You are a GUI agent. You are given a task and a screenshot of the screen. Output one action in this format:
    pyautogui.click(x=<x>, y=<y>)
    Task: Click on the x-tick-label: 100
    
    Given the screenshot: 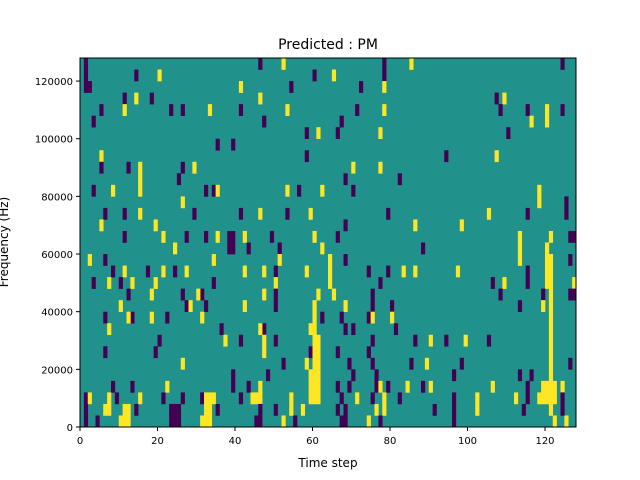 What is the action you would take?
    pyautogui.click(x=467, y=441)
    